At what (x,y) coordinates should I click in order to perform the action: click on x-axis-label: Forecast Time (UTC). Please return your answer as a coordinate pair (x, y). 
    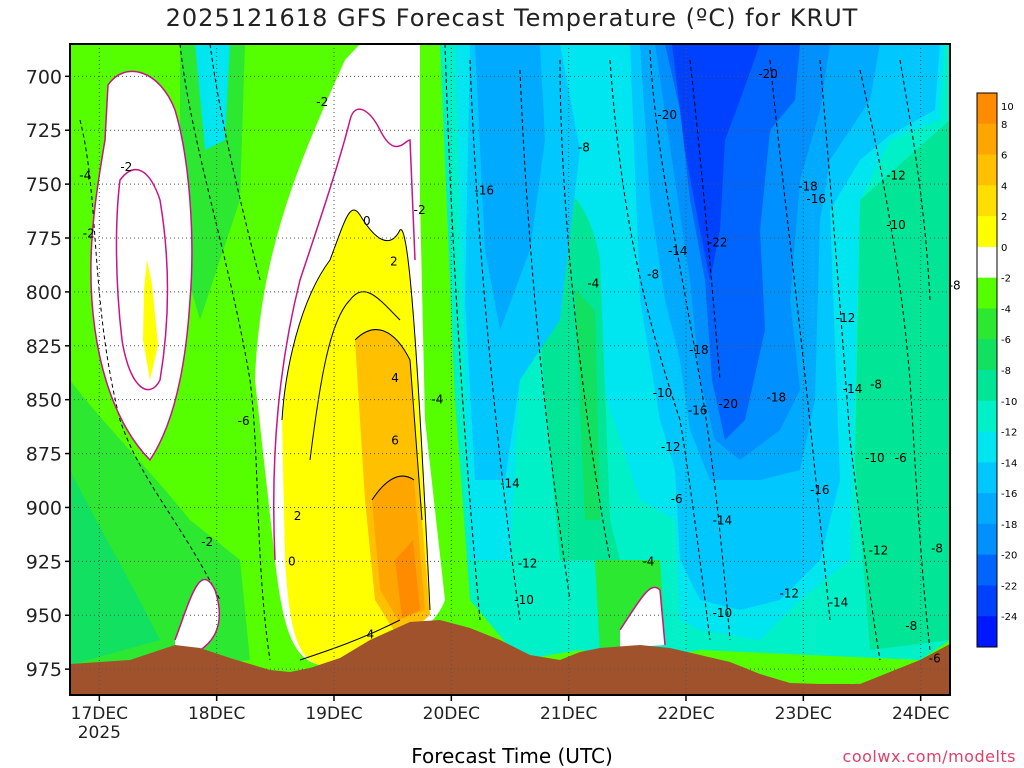
    Looking at the image, I should click on (512, 756).